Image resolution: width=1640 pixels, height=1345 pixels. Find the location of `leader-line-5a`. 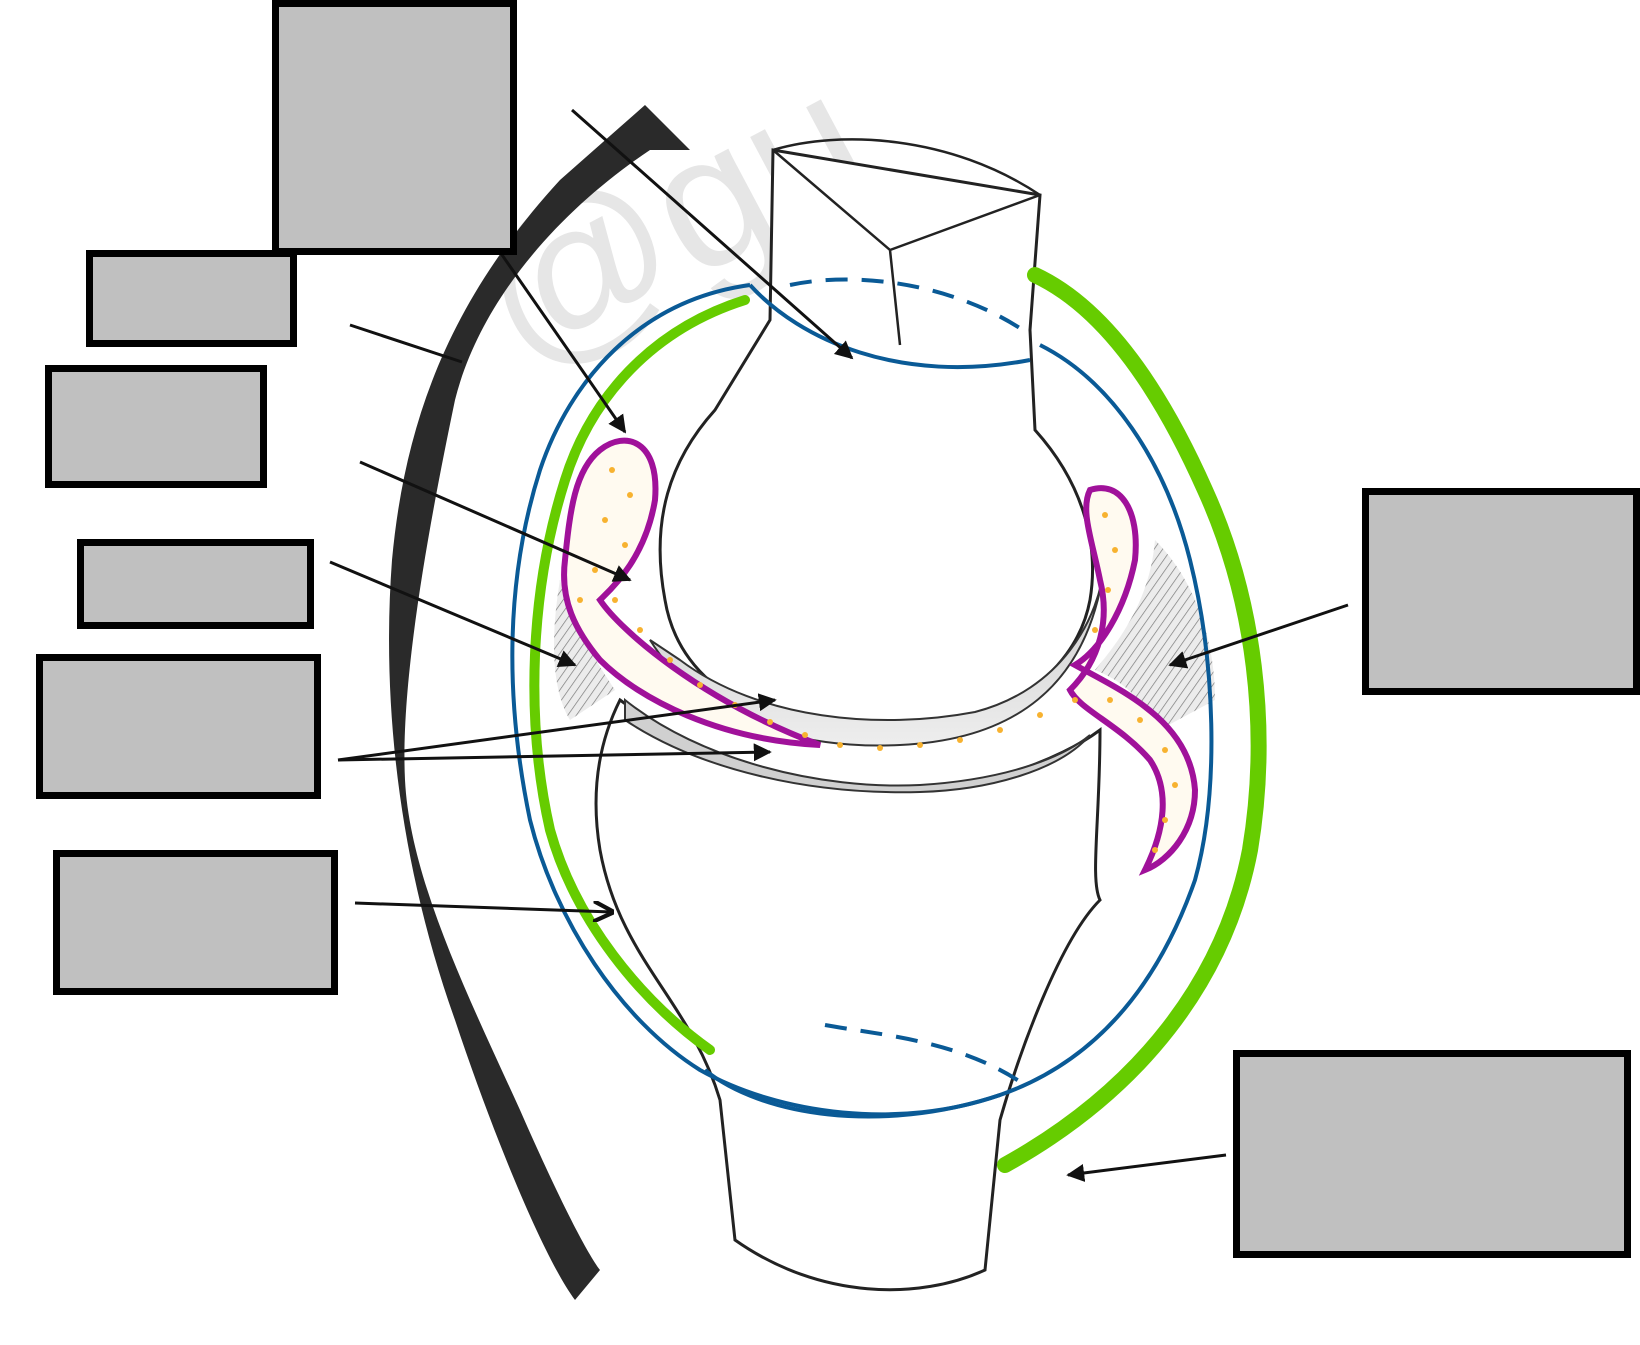

leader-line-5a is located at coordinates (557, 727).